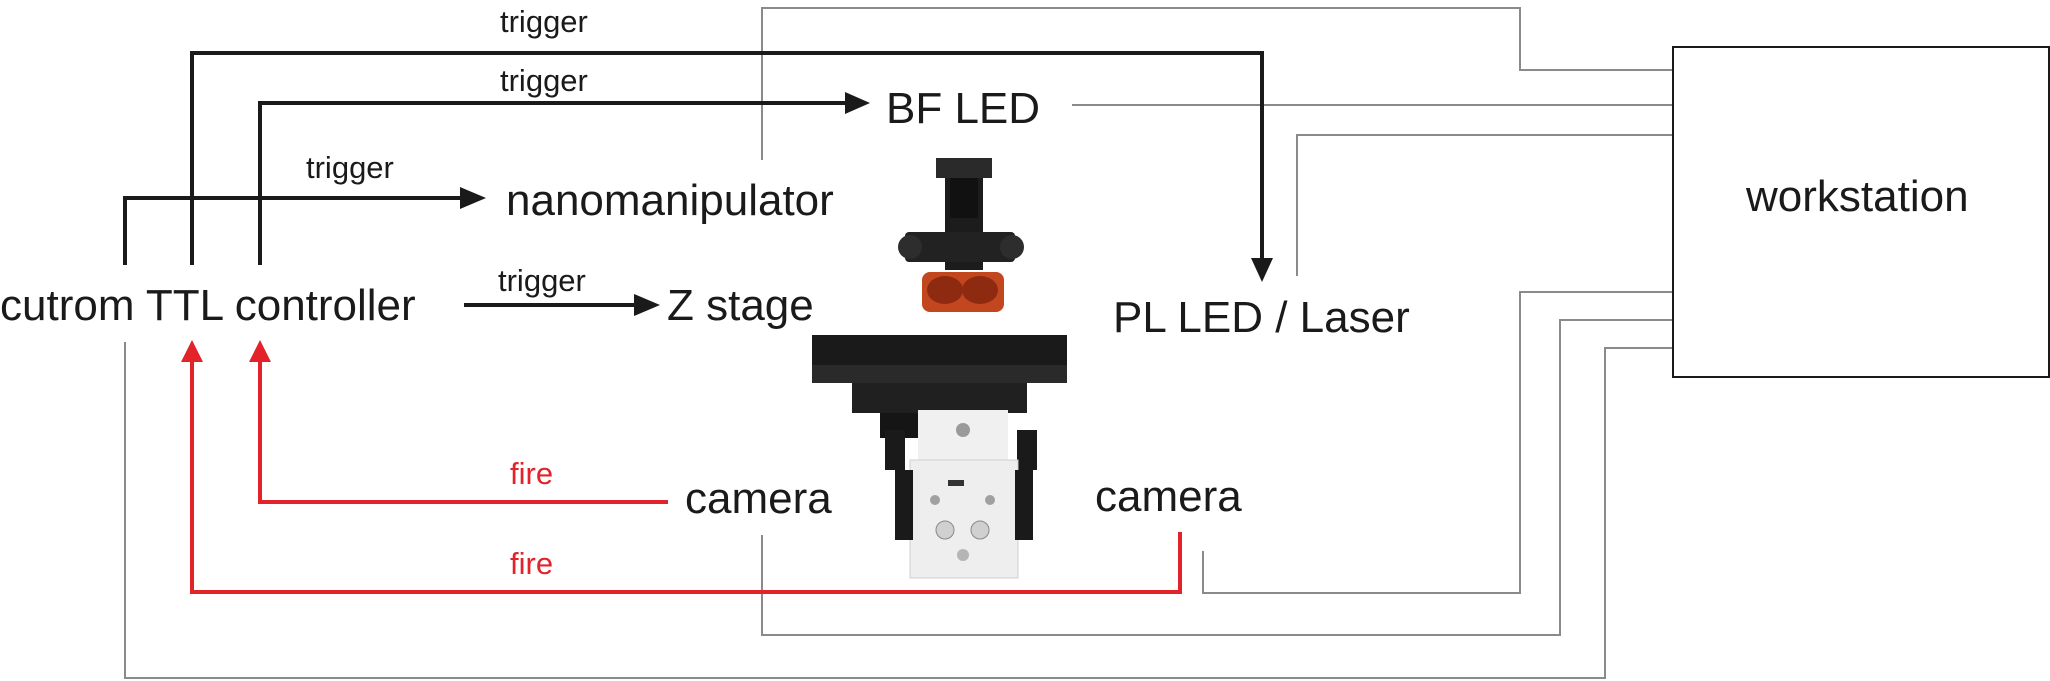 The image size is (2050, 681). Describe the element at coordinates (542, 280) in the screenshot. I see `trigger-label-z: trigger` at that location.